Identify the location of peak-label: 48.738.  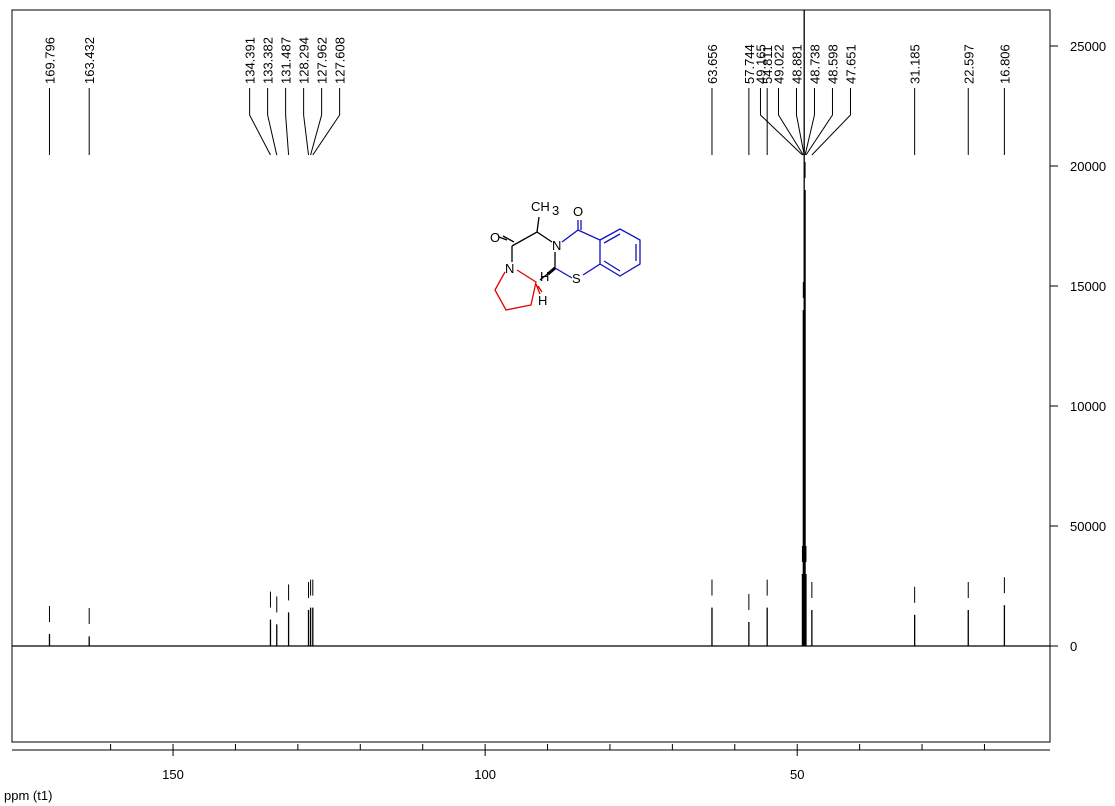
(814, 64).